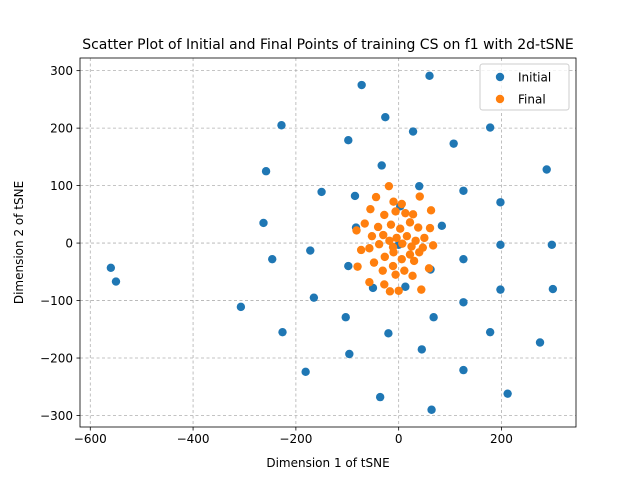 The height and width of the screenshot is (480, 640). Describe the element at coordinates (61, 186) in the screenshot. I see `y-tick-label: 100` at that location.